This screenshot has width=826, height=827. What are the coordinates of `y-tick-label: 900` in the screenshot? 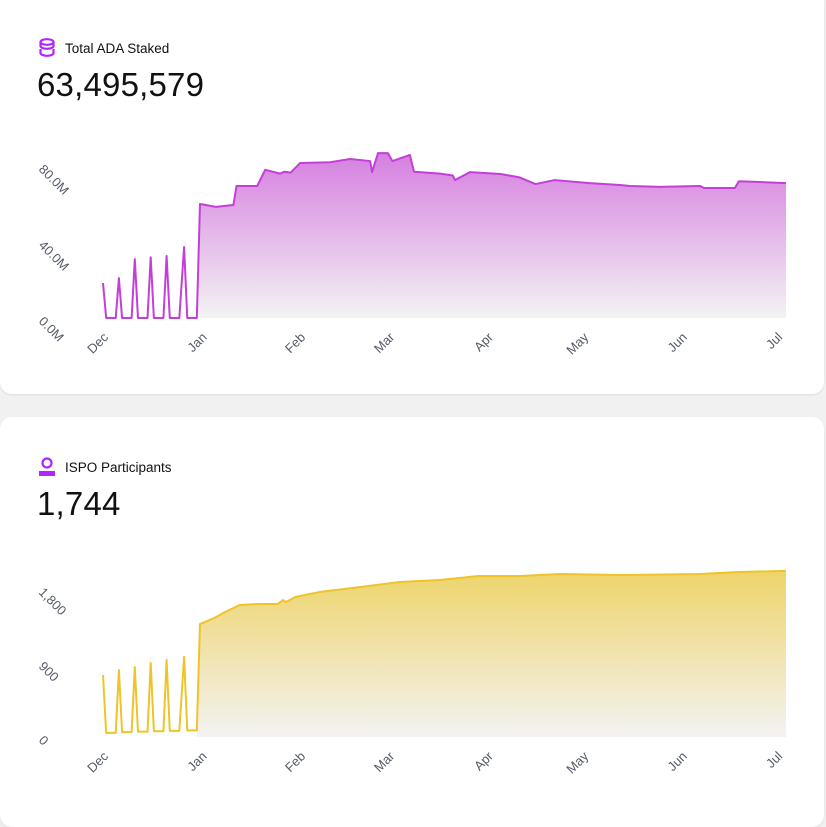 It's located at (49, 672).